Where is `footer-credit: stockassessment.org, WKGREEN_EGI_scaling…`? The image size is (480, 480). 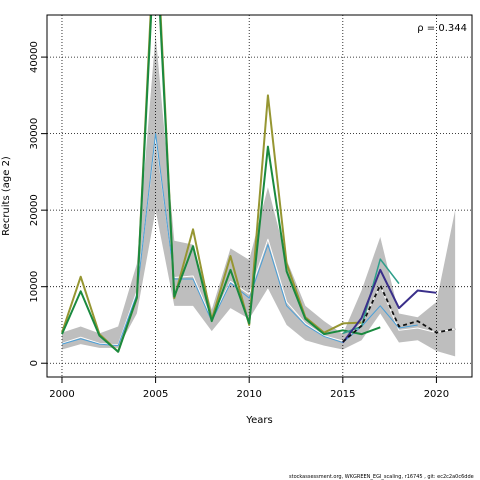
footer-credit: stockassessment.org, WKGREEN_EGI_scaling… is located at coordinates (381, 477).